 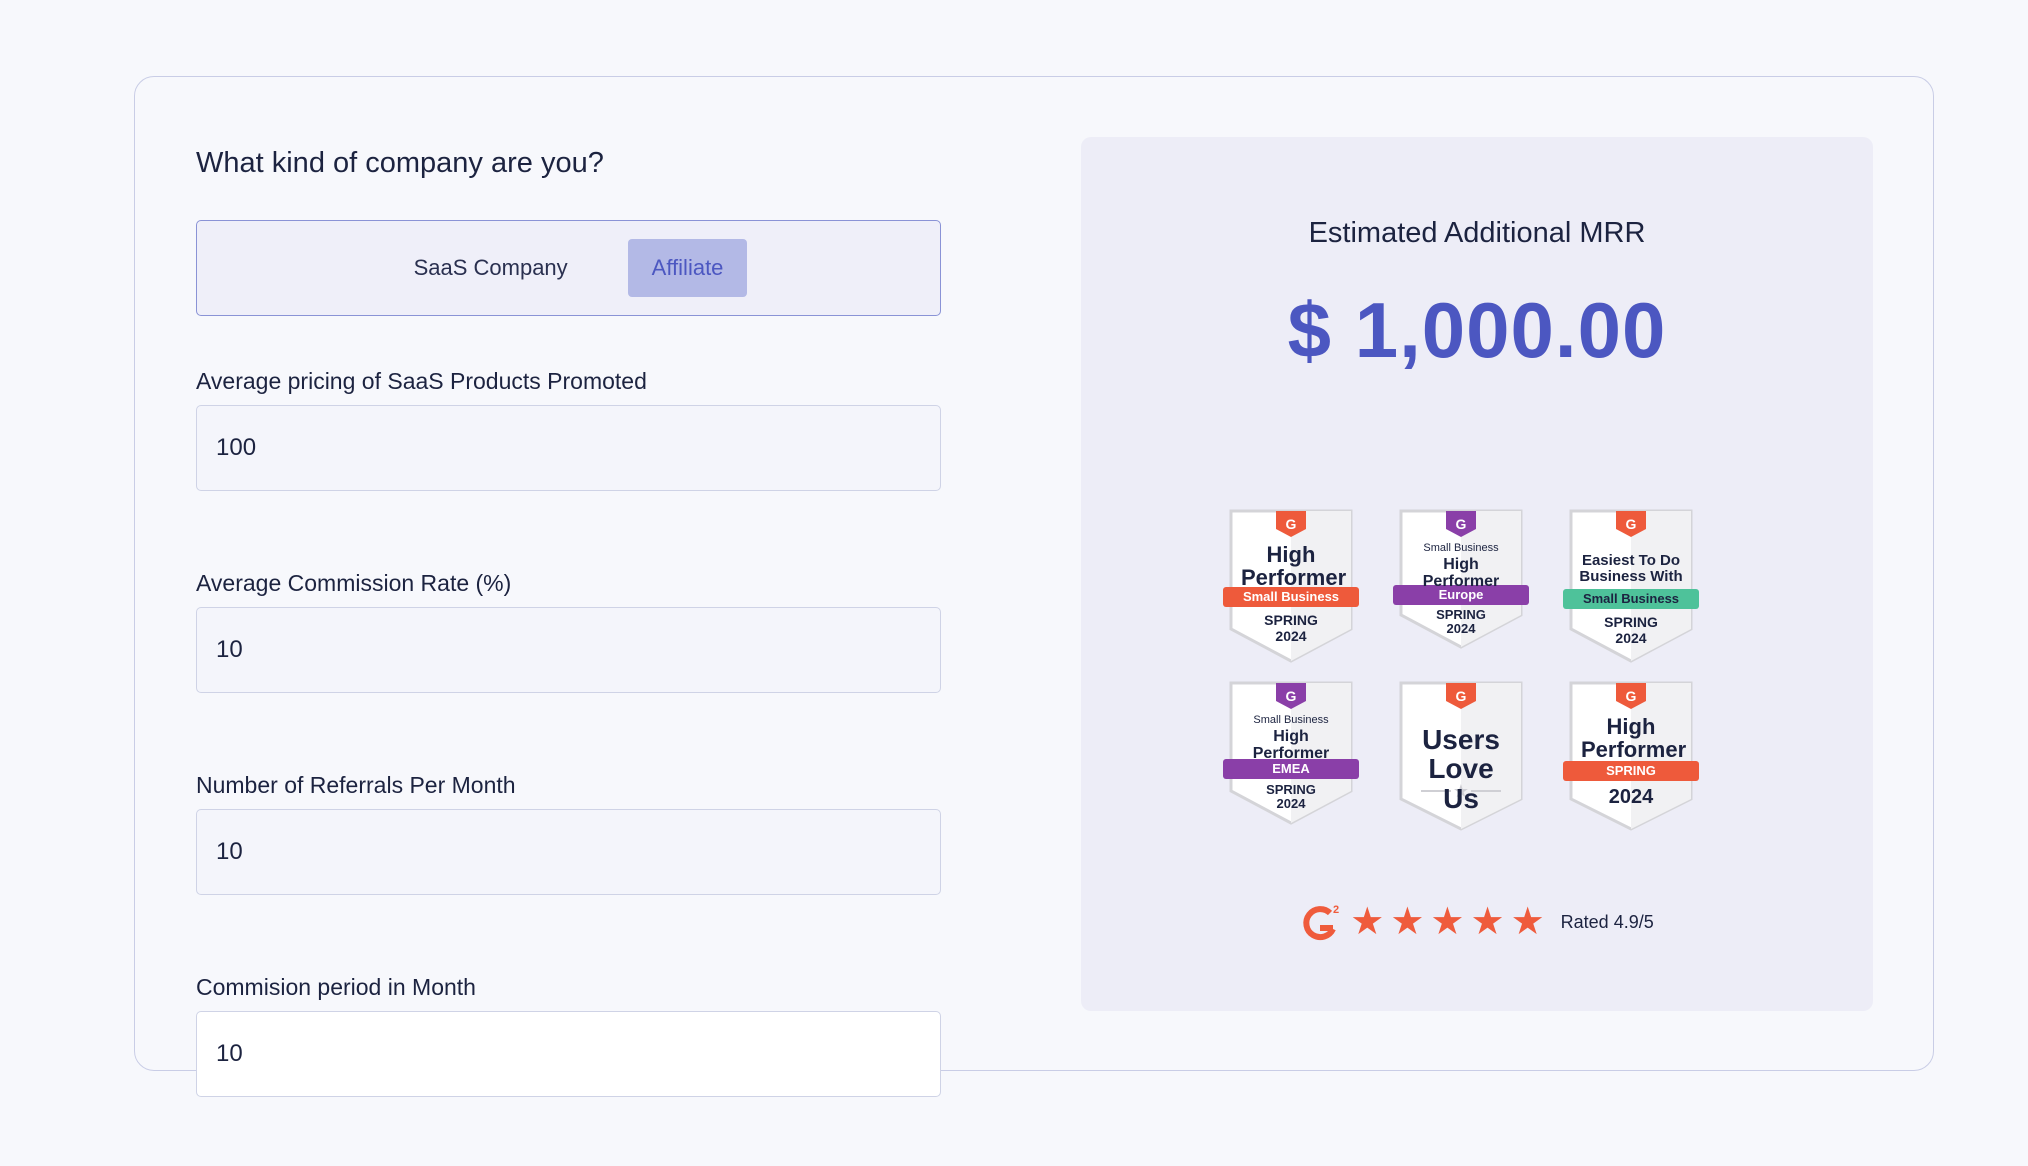 I want to click on referrals-per-month-label: Number of Referrals Per Month, so click(x=356, y=785).